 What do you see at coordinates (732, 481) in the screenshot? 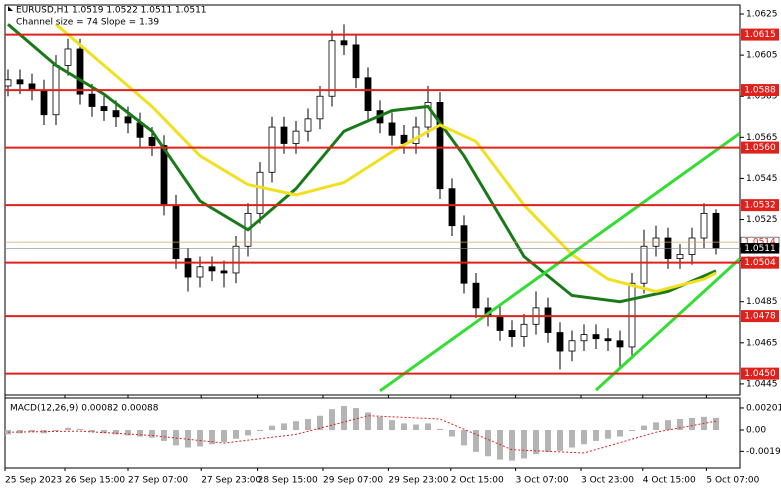
I see `x-tick-label: 5 Oct 07:00` at bounding box center [732, 481].